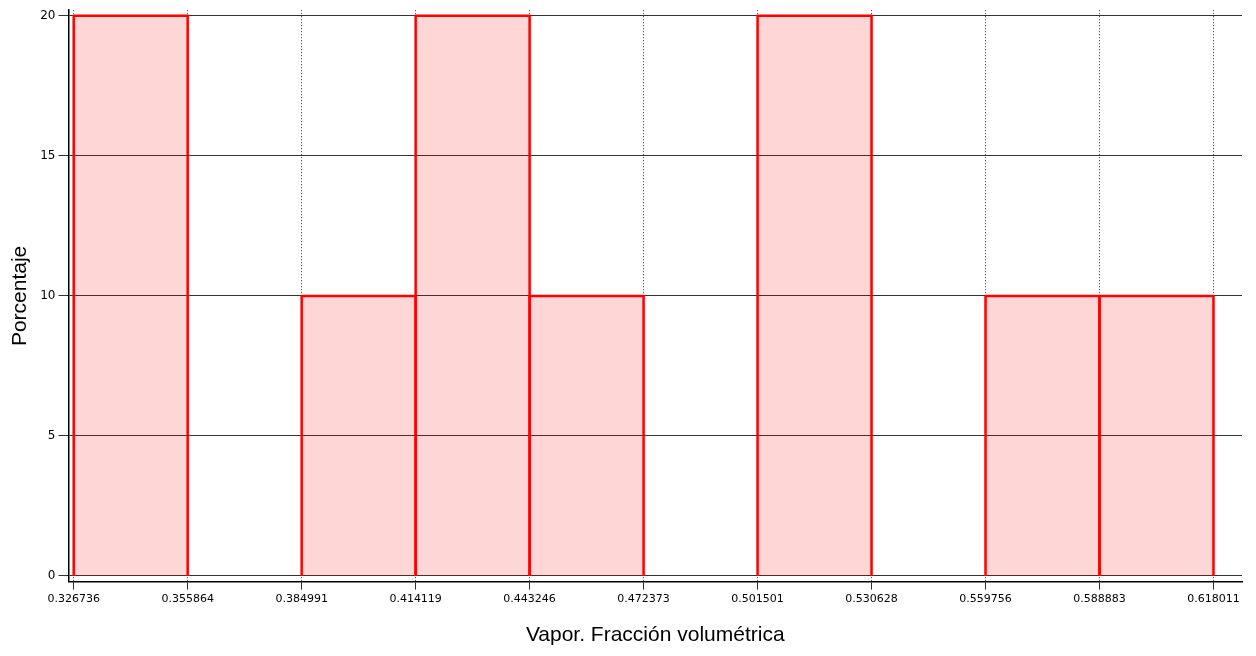 This screenshot has height=656, width=1256. What do you see at coordinates (51, 575) in the screenshot?
I see `y-tick-label: 0` at bounding box center [51, 575].